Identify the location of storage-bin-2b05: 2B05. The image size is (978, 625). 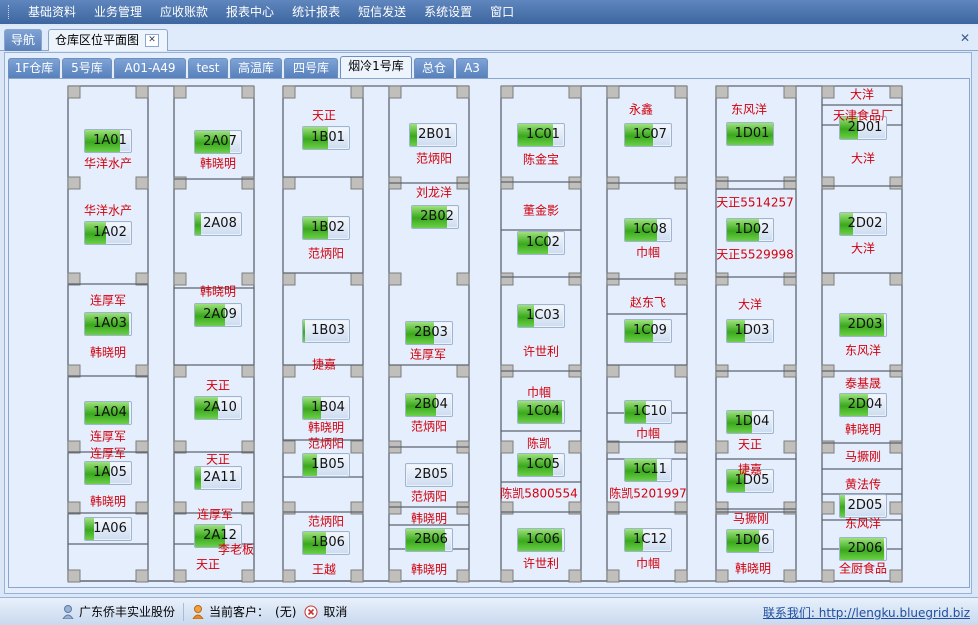
(429, 475).